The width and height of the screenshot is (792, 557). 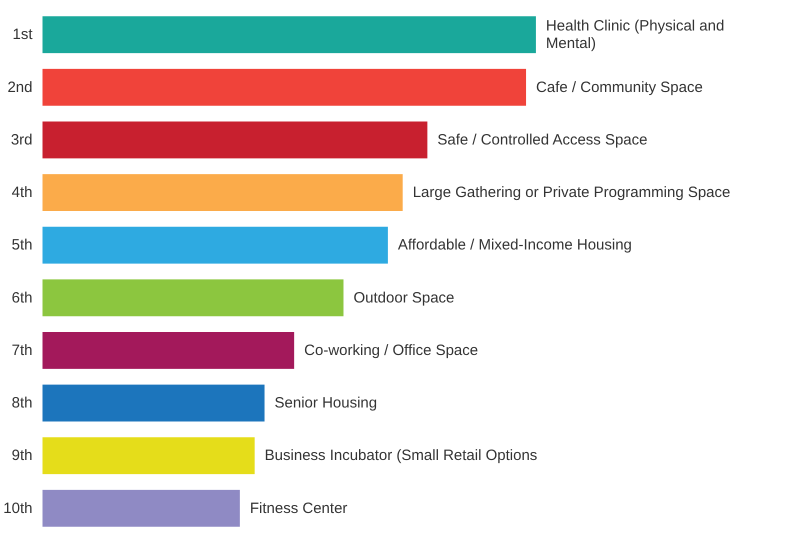 What do you see at coordinates (619, 87) in the screenshot?
I see `annotation: Cafe / Community Space` at bounding box center [619, 87].